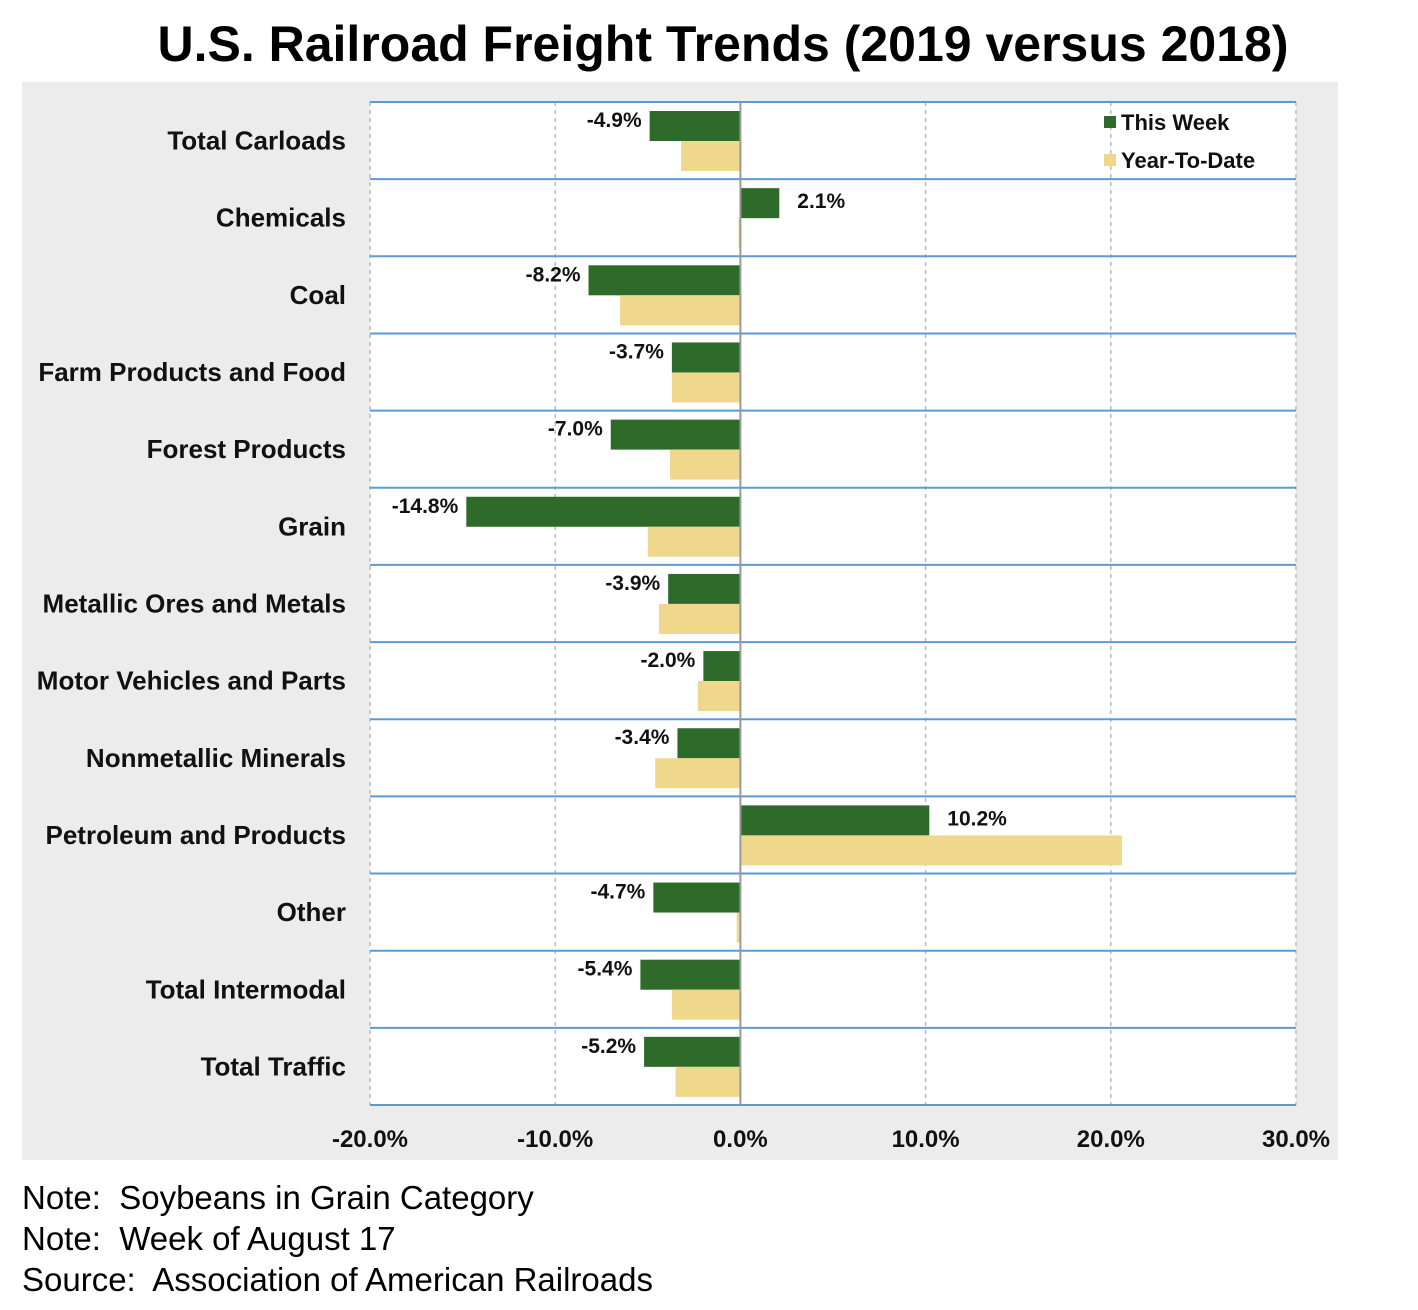 This screenshot has width=1418, height=1310. I want to click on x-tick-label: -20.0%, so click(370, 1139).